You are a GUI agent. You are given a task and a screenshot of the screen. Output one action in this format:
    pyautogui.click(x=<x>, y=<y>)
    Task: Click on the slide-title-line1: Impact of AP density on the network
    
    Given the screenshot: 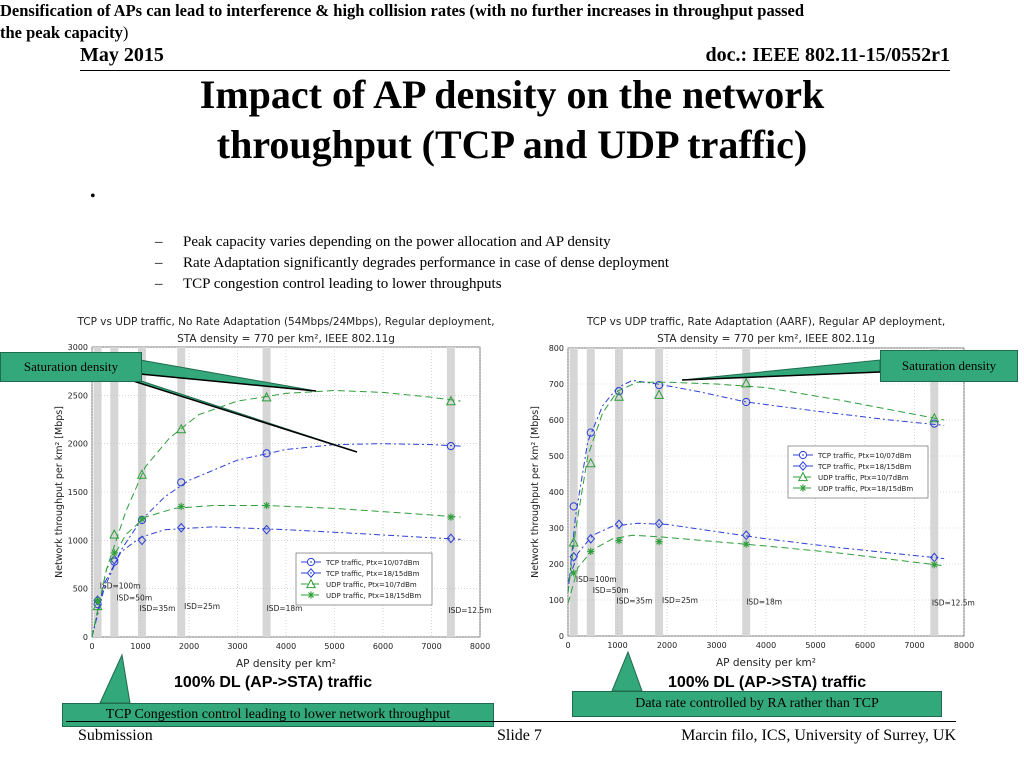 What is the action you would take?
    pyautogui.click(x=512, y=94)
    